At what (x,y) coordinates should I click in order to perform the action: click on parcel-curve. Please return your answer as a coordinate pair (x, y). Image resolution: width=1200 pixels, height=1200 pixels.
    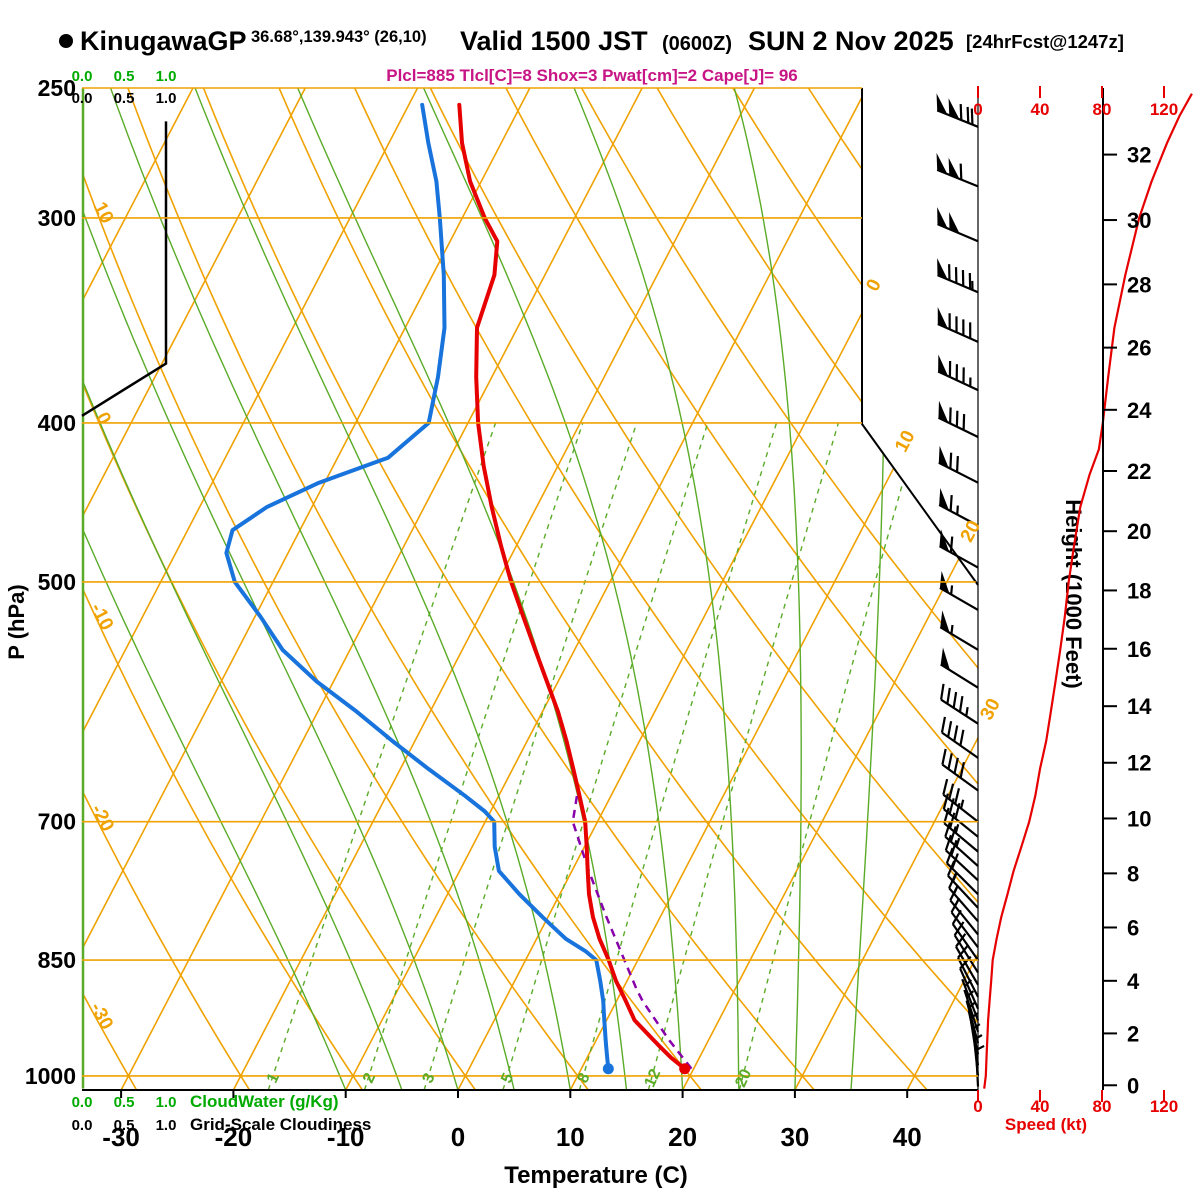
    Looking at the image, I should click on (632, 930).